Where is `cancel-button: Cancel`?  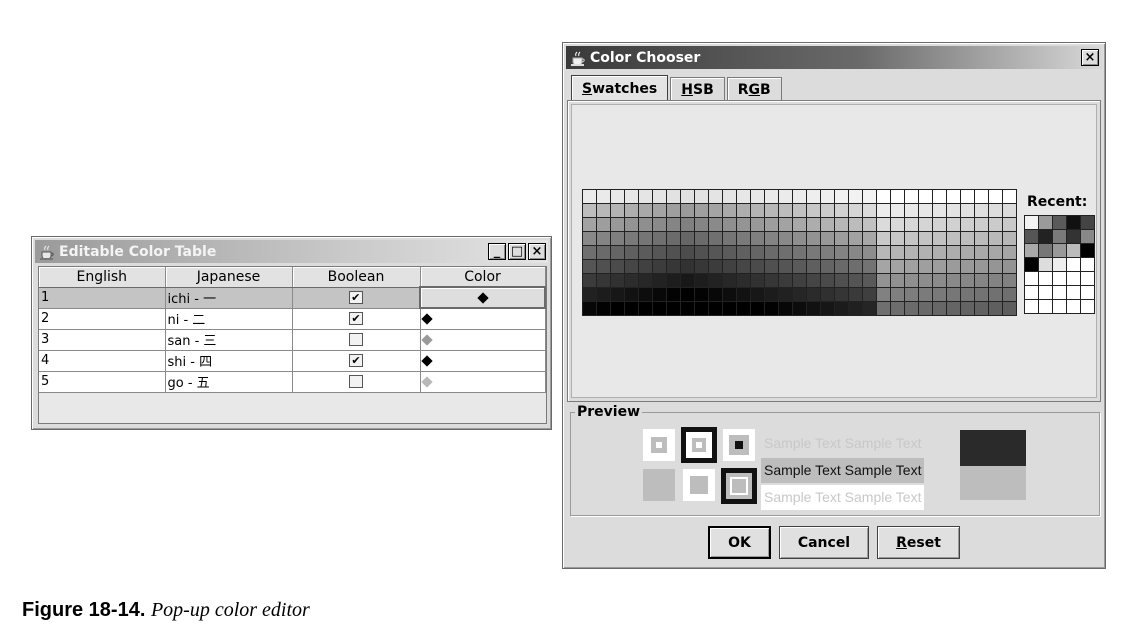
cancel-button: Cancel is located at coordinates (824, 542).